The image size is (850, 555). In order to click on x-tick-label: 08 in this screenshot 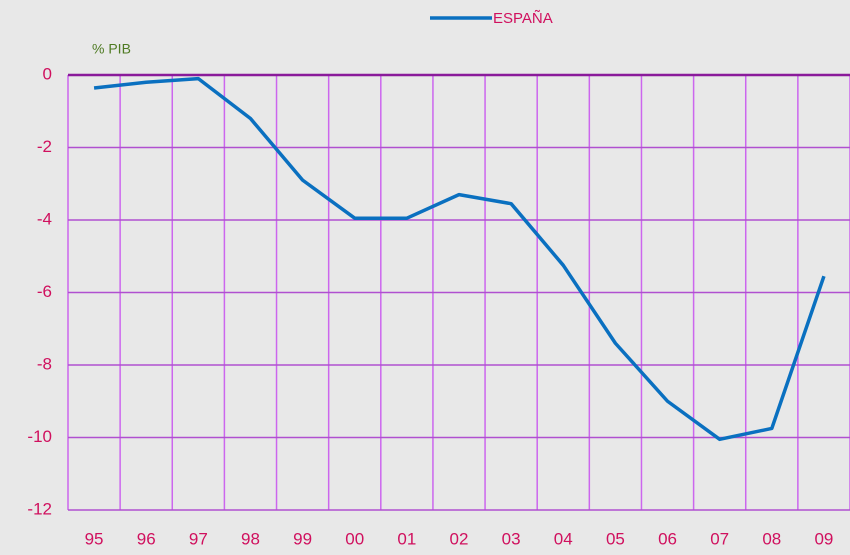, I will do `click(771, 538)`.